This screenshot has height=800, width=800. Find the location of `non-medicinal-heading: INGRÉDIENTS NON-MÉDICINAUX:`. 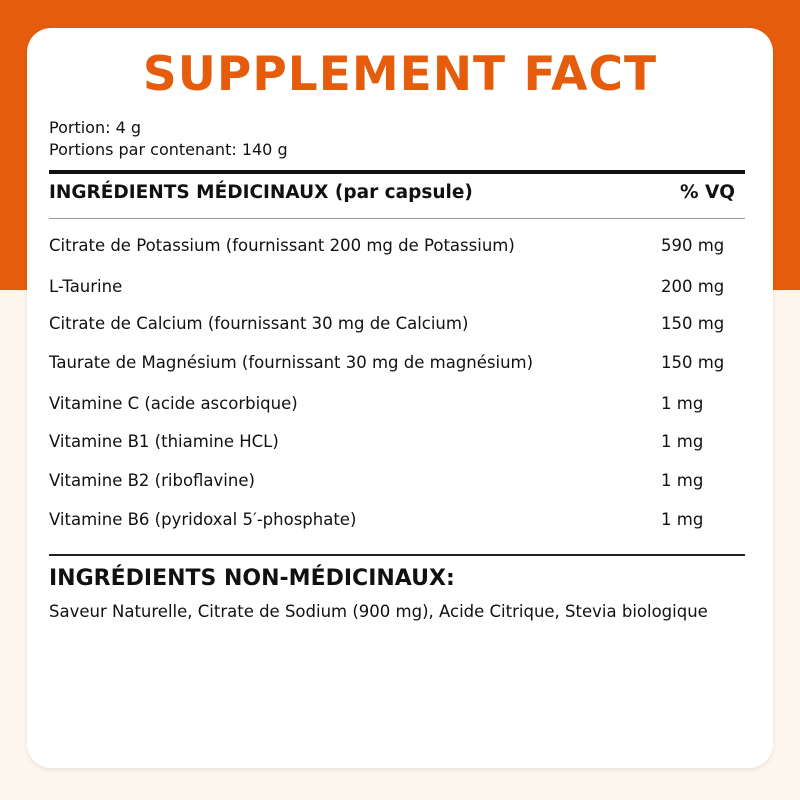

non-medicinal-heading: INGRÉDIENTS NON-MÉDICINAUX: is located at coordinates (252, 578).